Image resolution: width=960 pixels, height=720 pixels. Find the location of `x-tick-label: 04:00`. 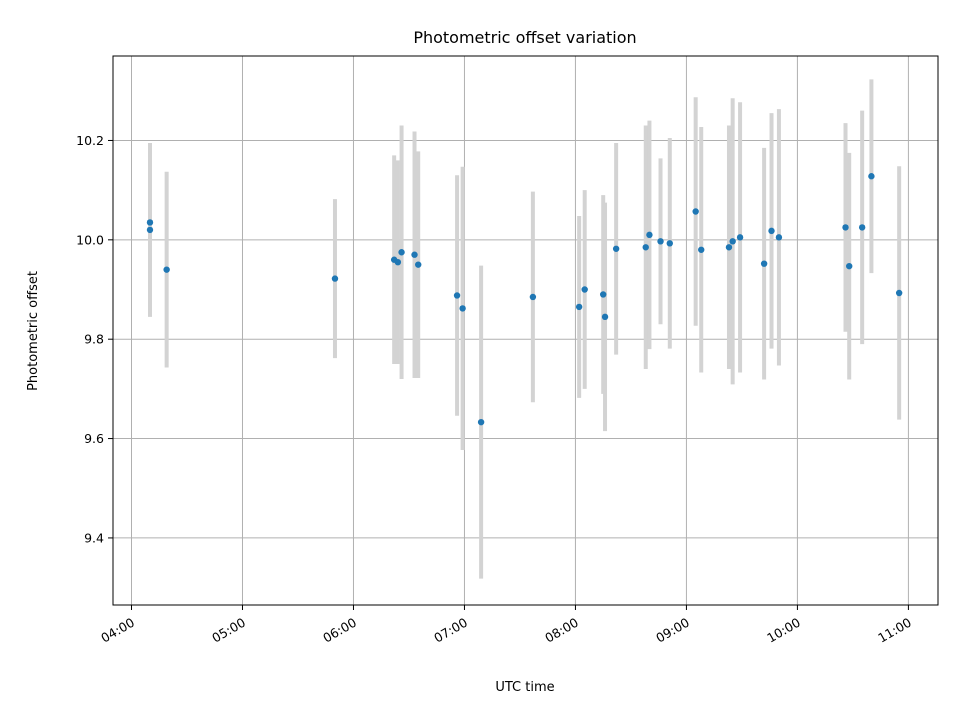

x-tick-label: 04:00 is located at coordinates (117, 630).